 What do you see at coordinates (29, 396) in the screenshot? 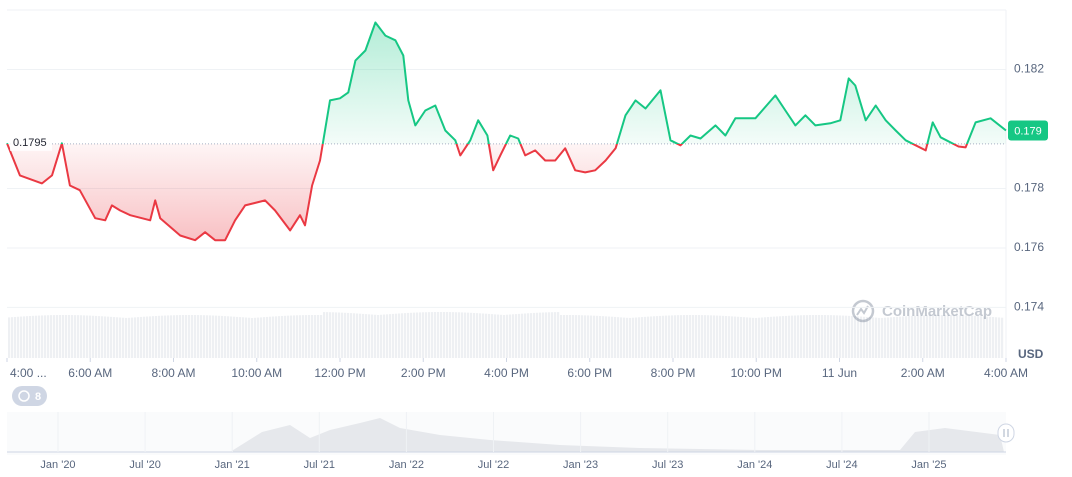
I see `history-badge: 8` at bounding box center [29, 396].